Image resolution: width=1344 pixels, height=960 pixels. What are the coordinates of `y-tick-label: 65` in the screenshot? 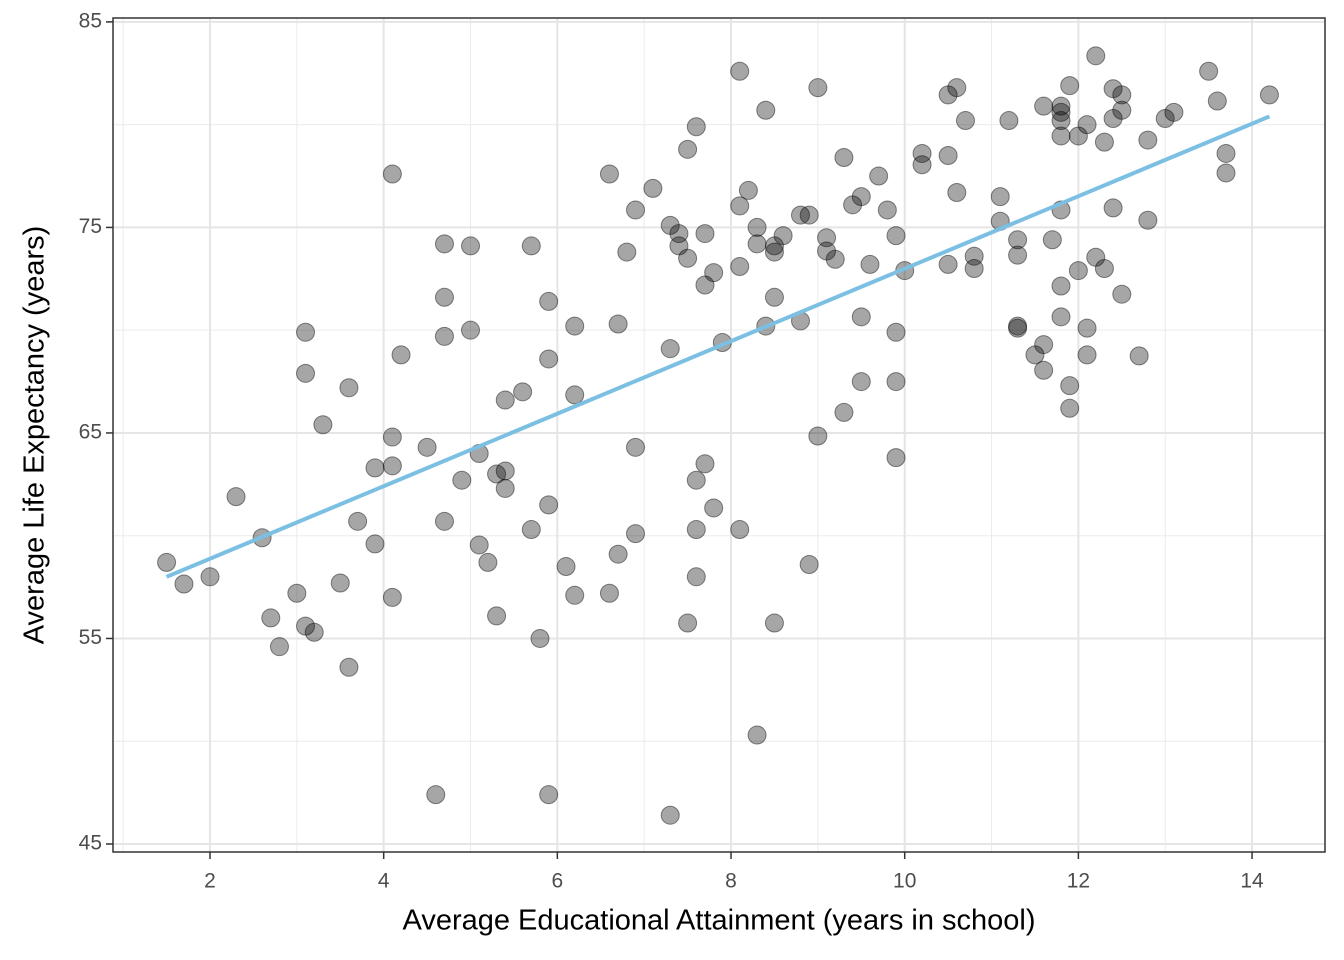 It's located at (90, 431).